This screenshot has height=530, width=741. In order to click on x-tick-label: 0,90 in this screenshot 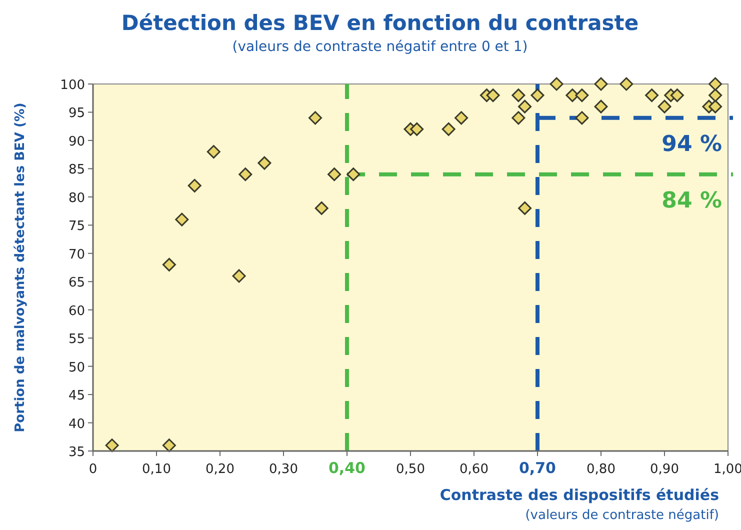, I will do `click(664, 469)`.